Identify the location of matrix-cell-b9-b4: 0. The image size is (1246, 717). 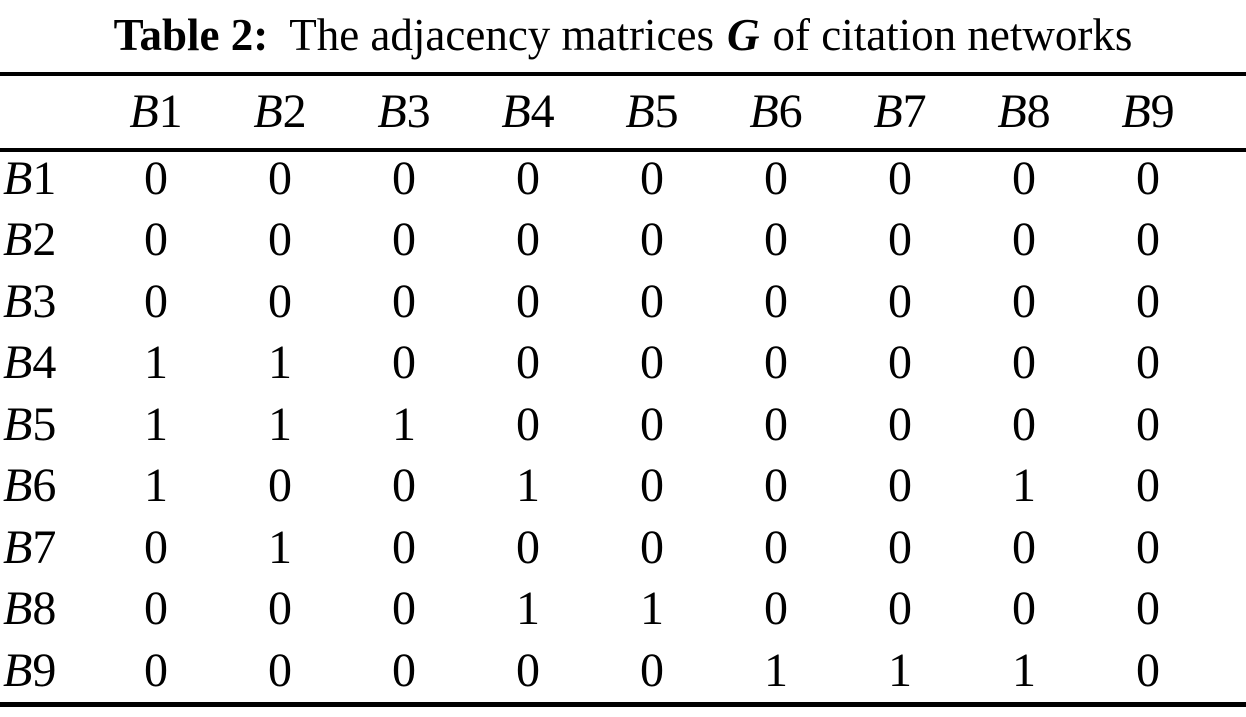
(528, 670).